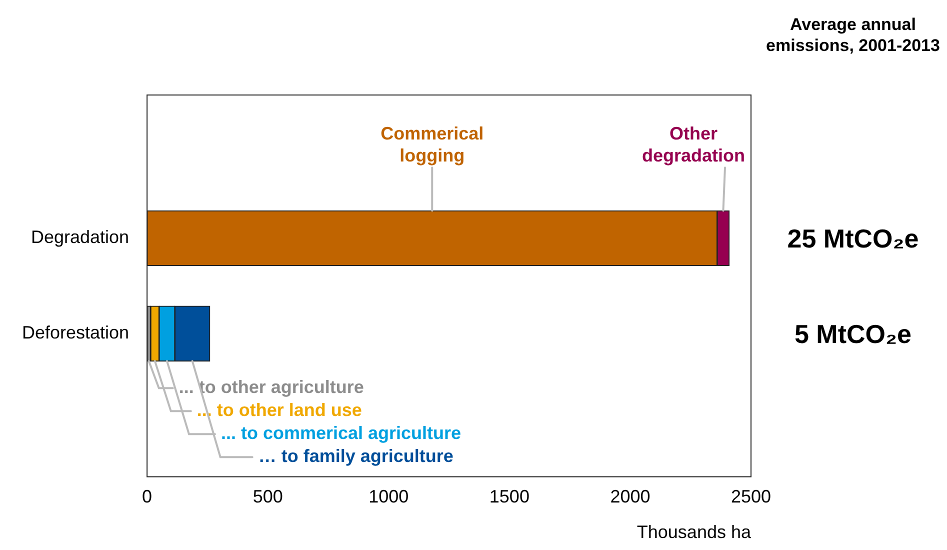  Describe the element at coordinates (694, 145) in the screenshot. I see `text: Other degradation` at that location.